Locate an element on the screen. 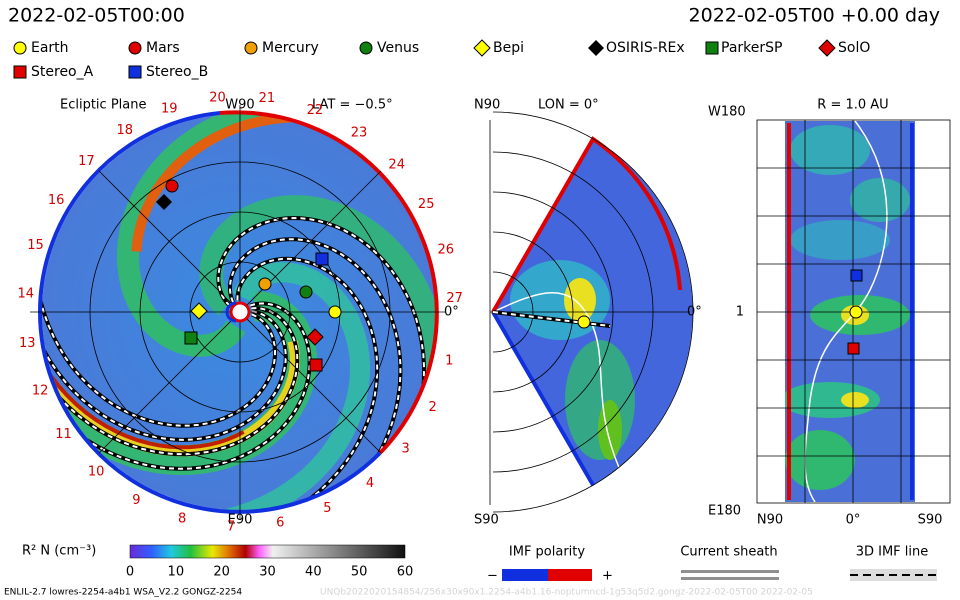 This screenshot has height=600, width=960. longitude-label: 16 is located at coordinates (56, 200).